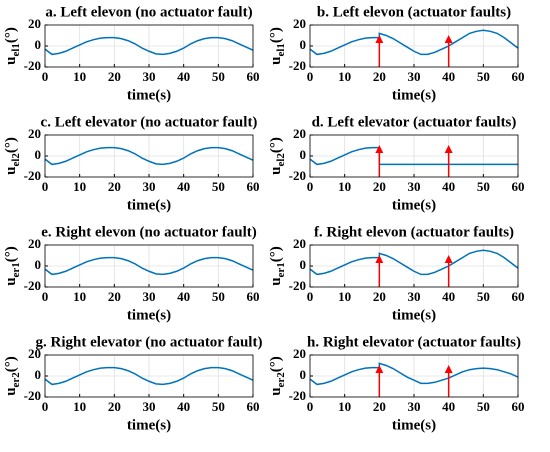 This screenshot has height=452, width=550. What do you see at coordinates (281, 49) in the screenshot?
I see `y-axis-label-sub: el1` at bounding box center [281, 49].